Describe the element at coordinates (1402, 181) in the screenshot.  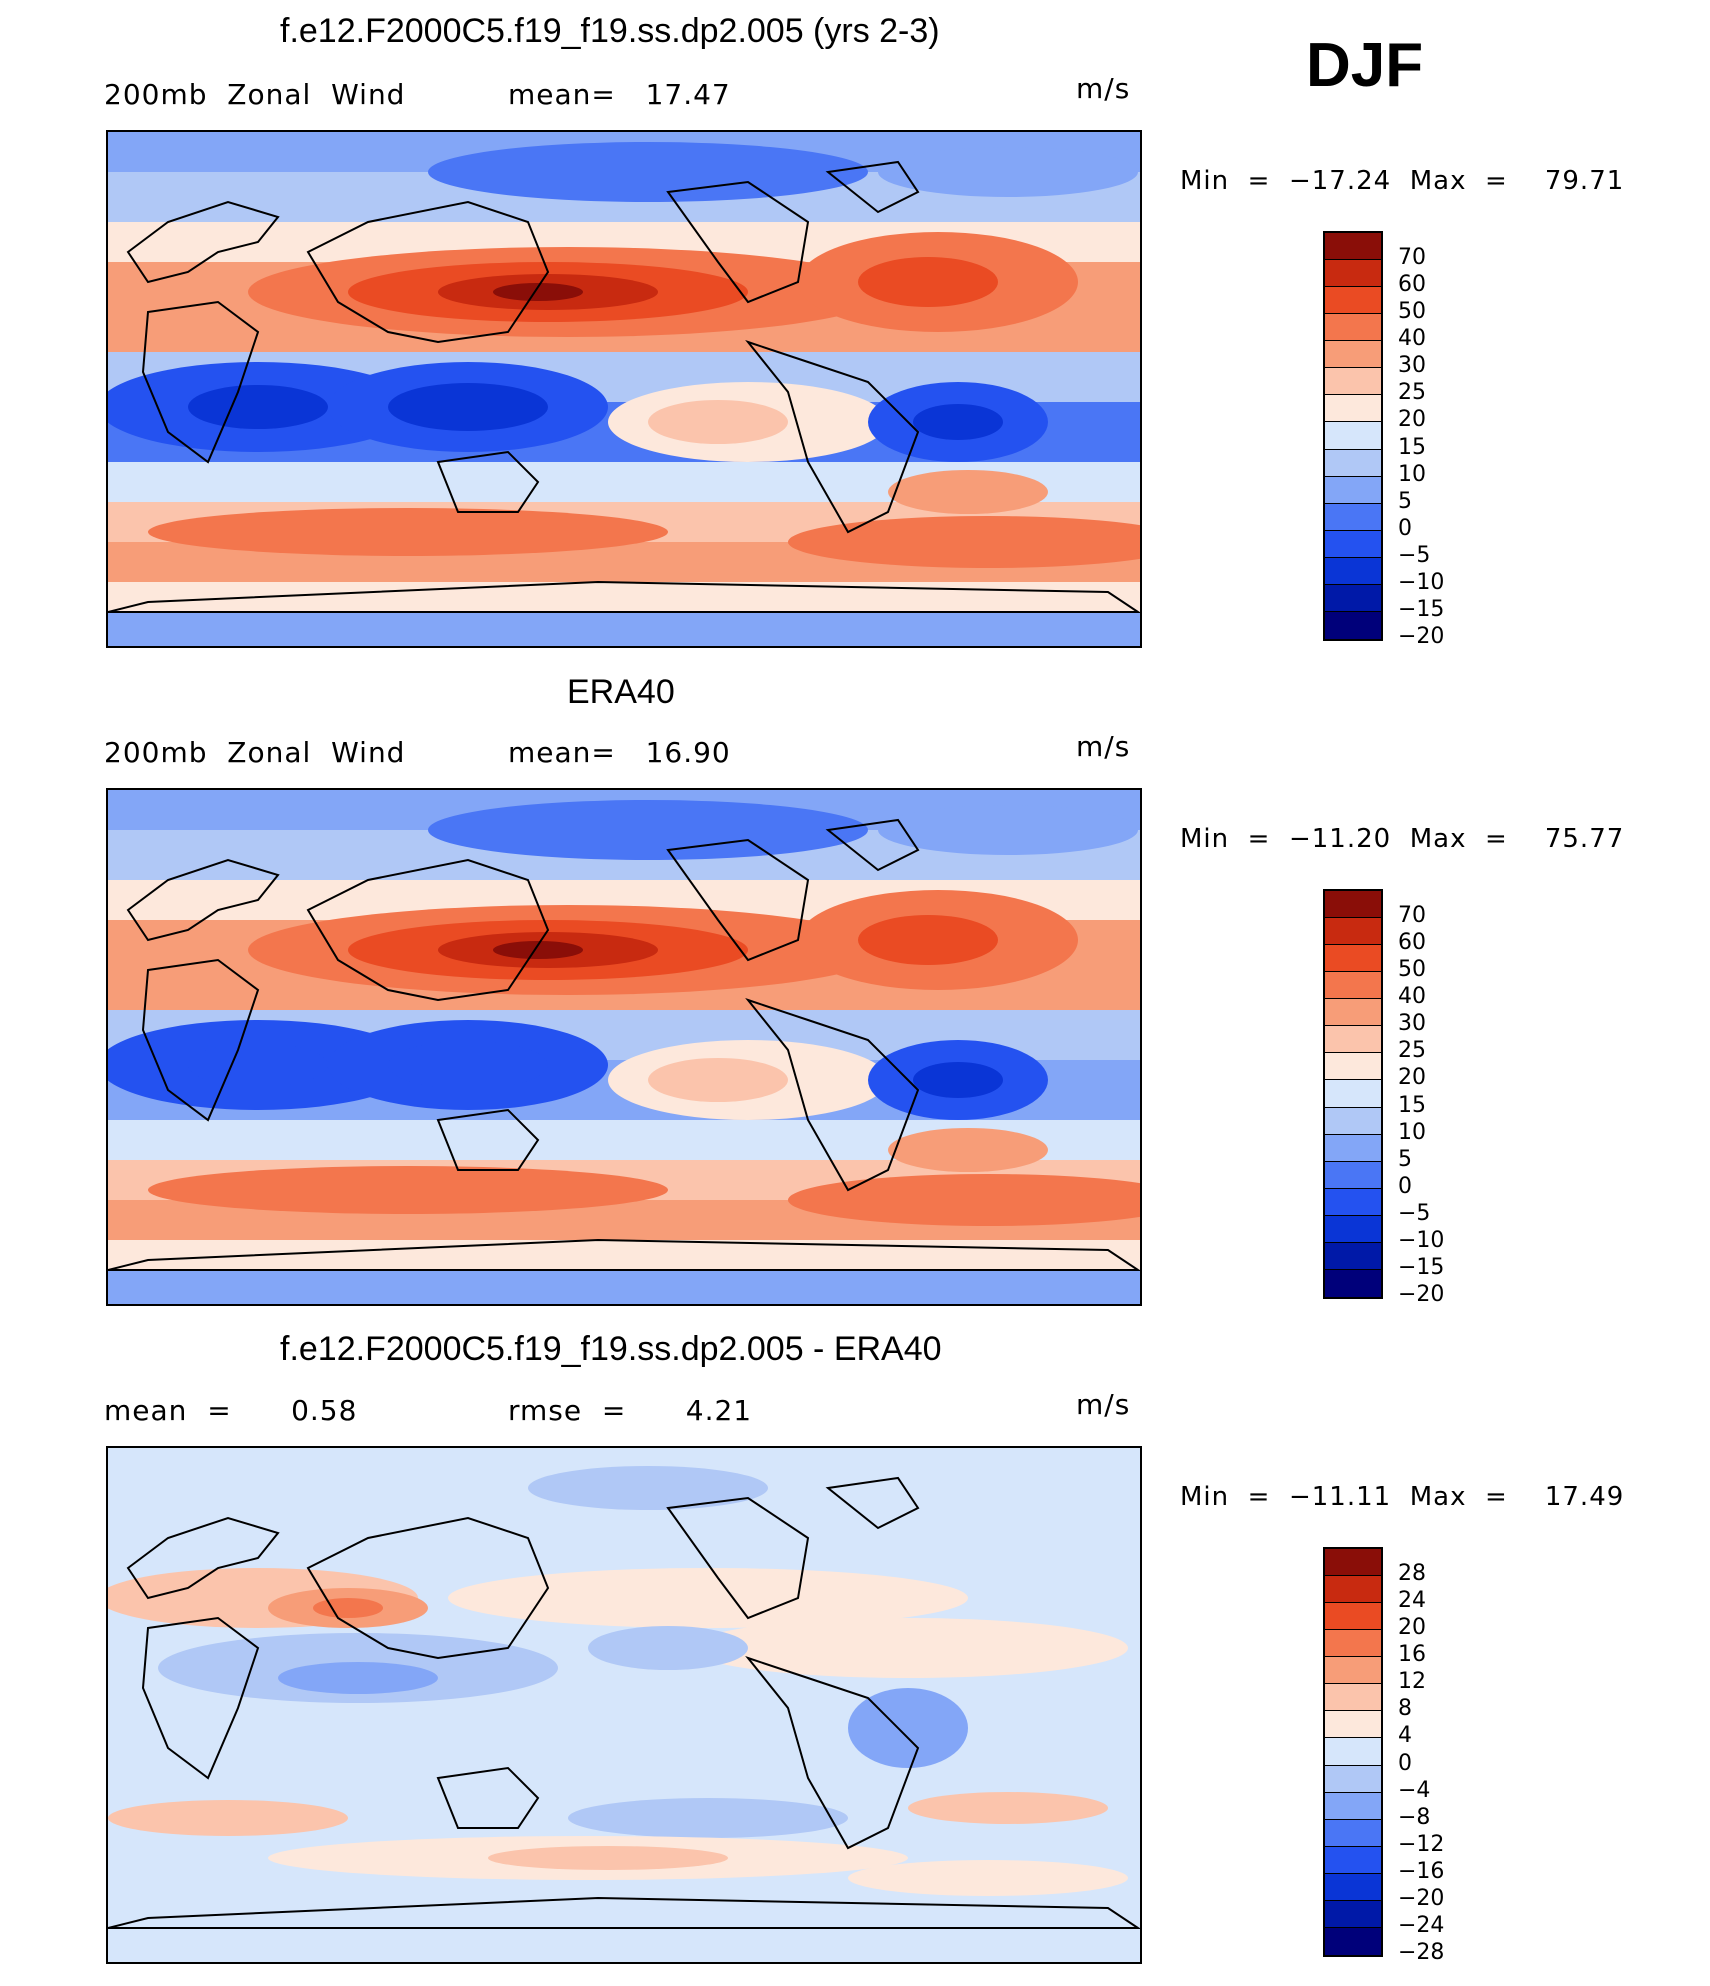
I see `panel1-minmax: Min = −17.24 Max = 79.71` at that location.